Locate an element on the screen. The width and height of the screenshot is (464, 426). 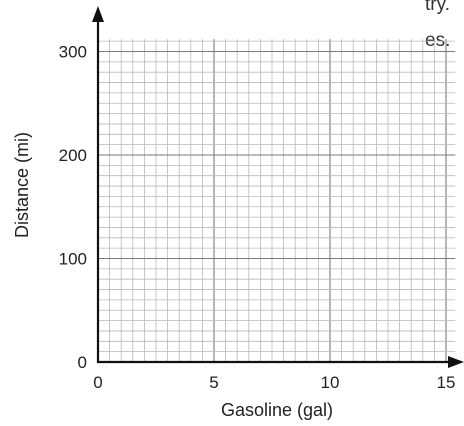
text-fragment-1: try. is located at coordinates (437, 7).